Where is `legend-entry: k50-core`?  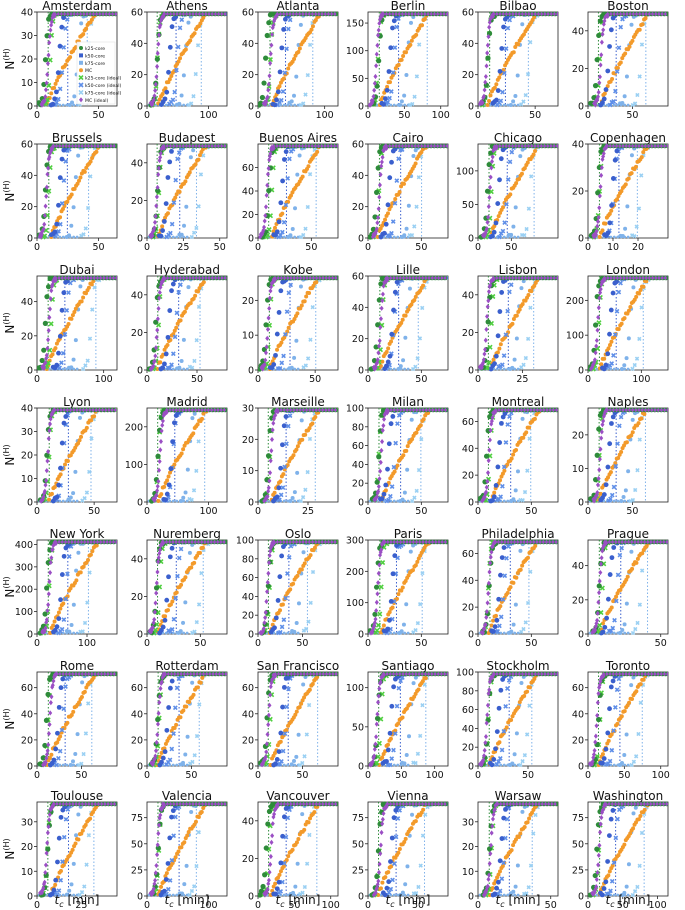 legend-entry: k50-core is located at coordinates (95, 56).